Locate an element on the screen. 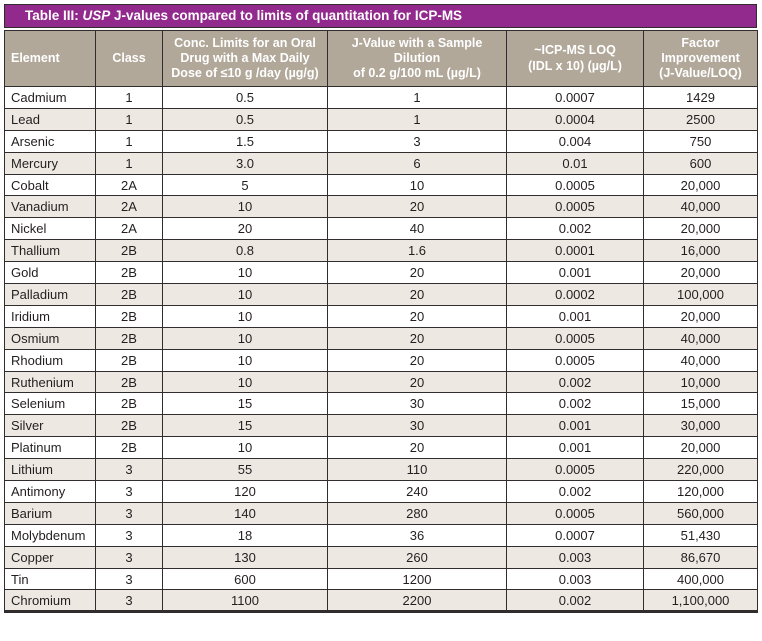  table-row: Silver 2B 15 30 0.001 30,000 is located at coordinates (381, 426).